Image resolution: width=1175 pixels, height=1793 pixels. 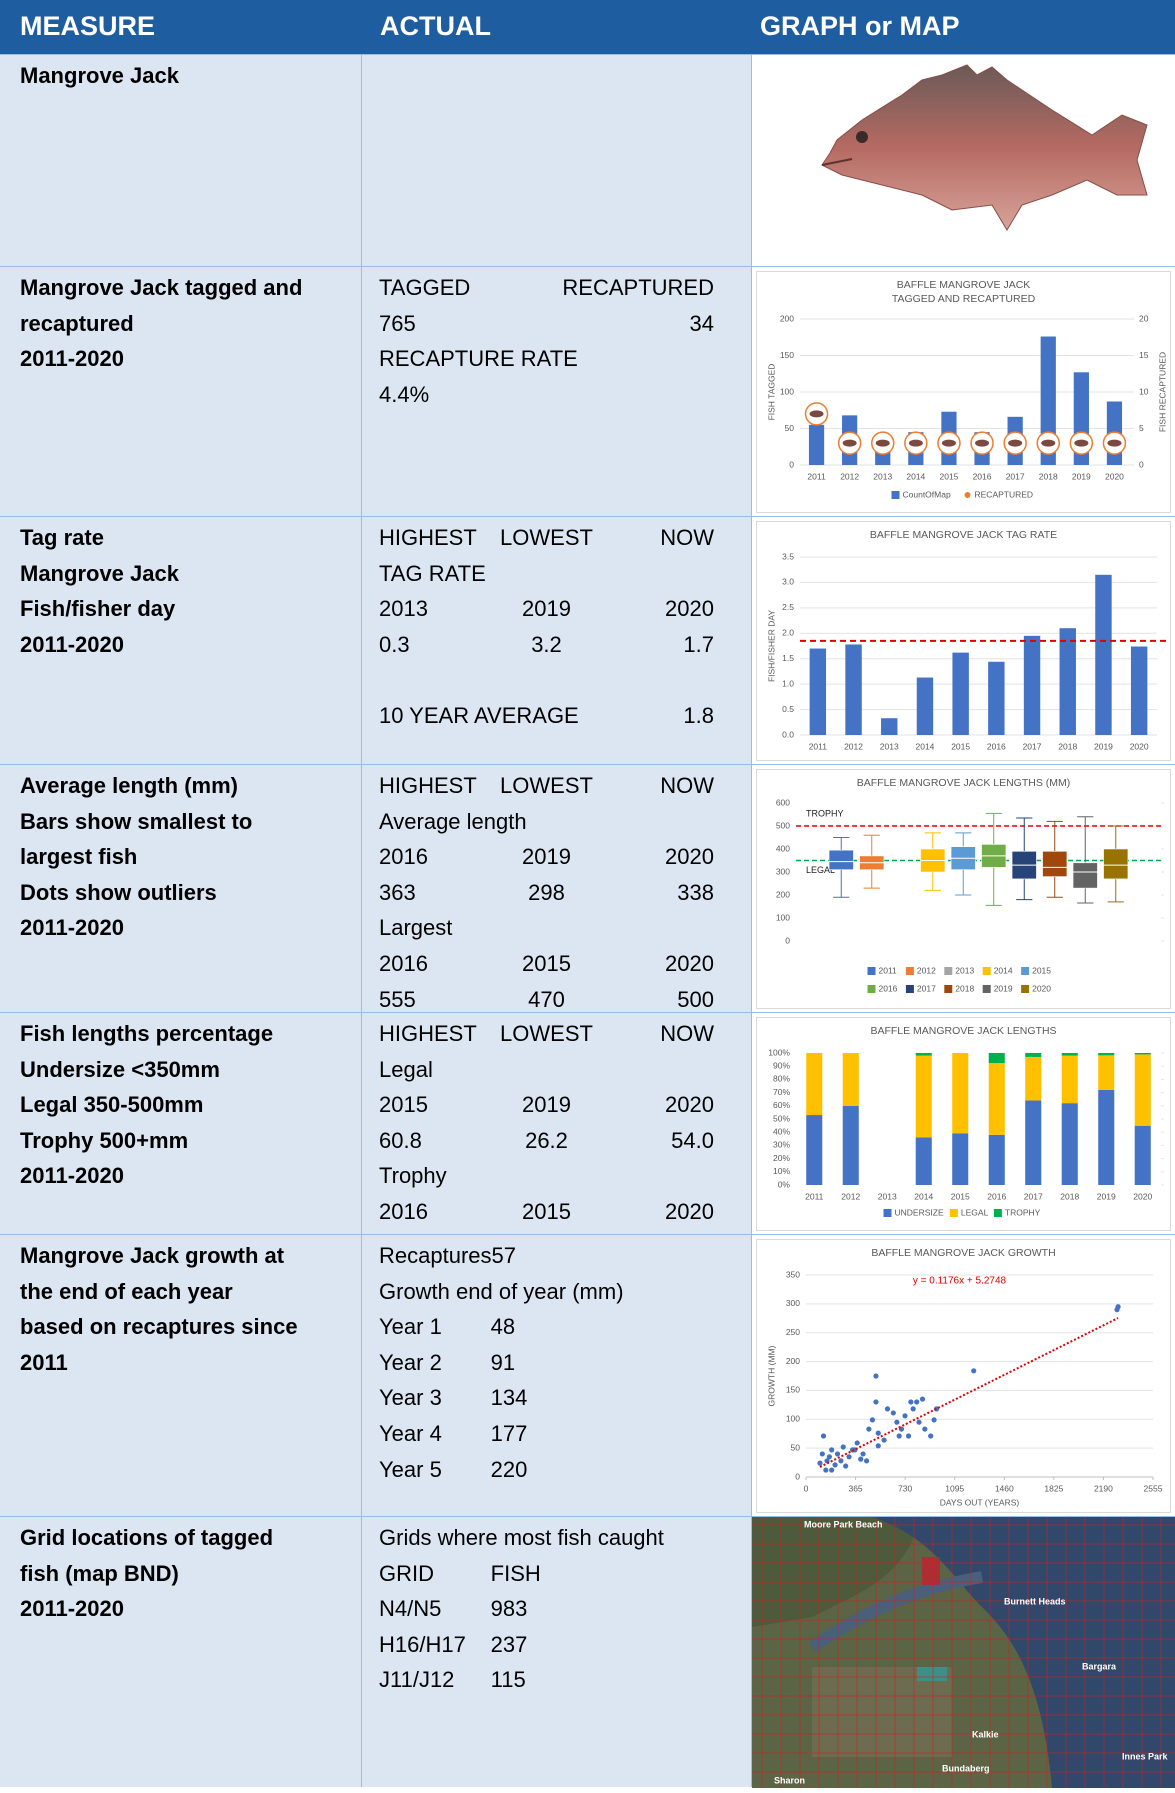 I want to click on y-tick-label: 100%, so click(x=779, y=1052).